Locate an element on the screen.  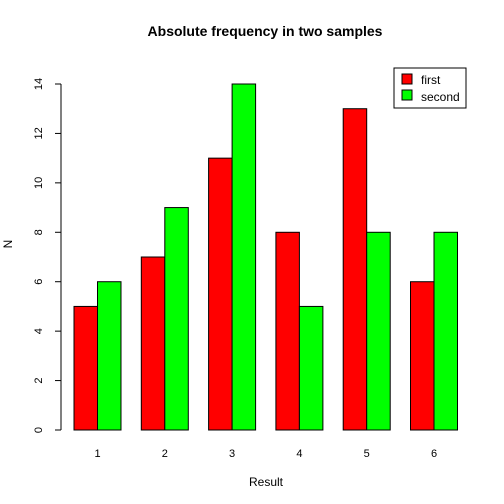
y-tick-label: 0 is located at coordinates (39, 430).